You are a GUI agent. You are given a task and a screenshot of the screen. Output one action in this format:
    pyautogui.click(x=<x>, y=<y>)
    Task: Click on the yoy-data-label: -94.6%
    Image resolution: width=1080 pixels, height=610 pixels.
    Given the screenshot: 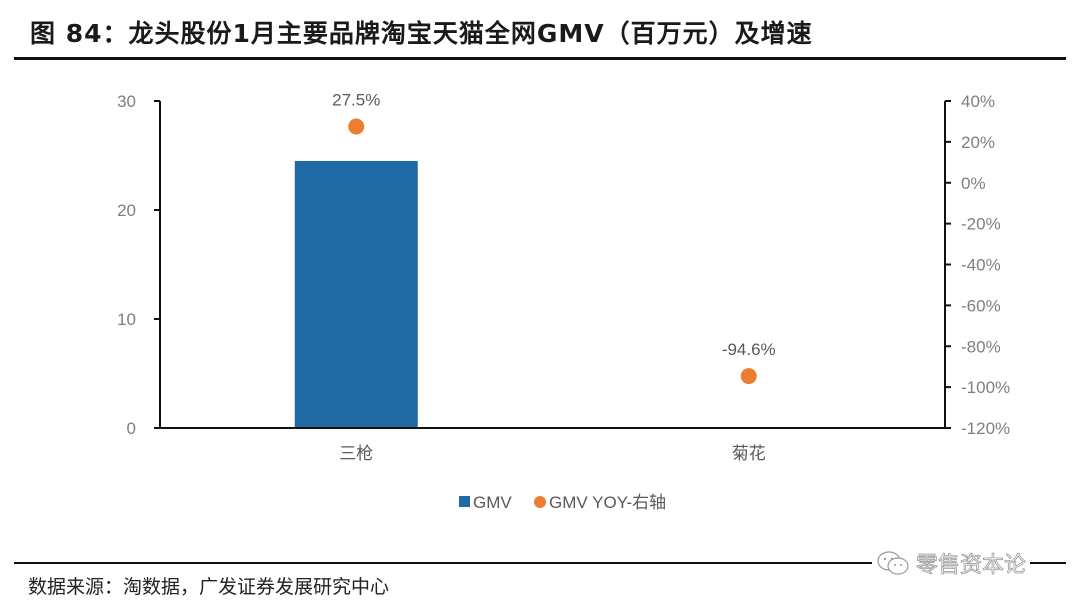 What is the action you would take?
    pyautogui.click(x=749, y=349)
    